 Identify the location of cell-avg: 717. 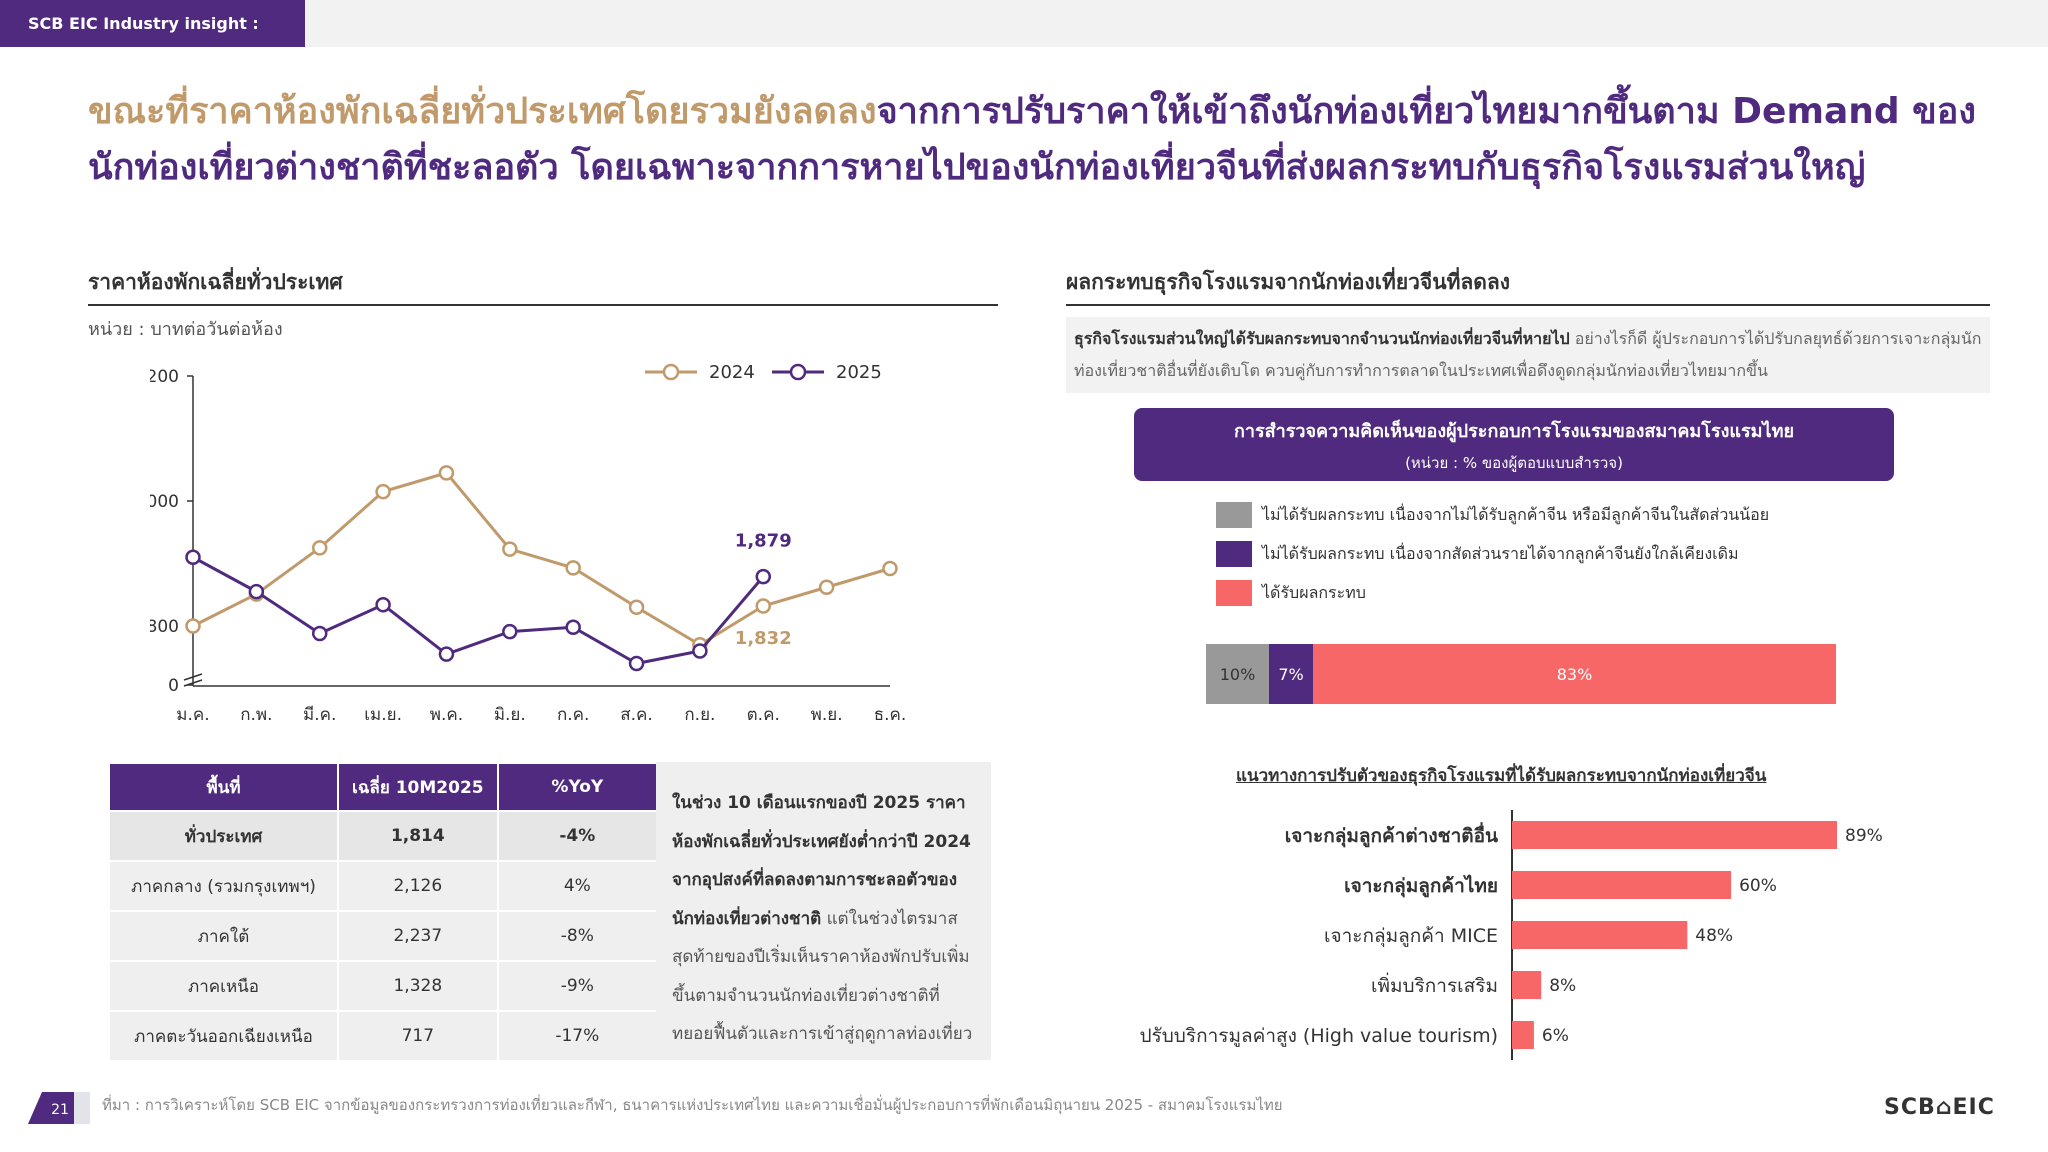
(418, 1036).